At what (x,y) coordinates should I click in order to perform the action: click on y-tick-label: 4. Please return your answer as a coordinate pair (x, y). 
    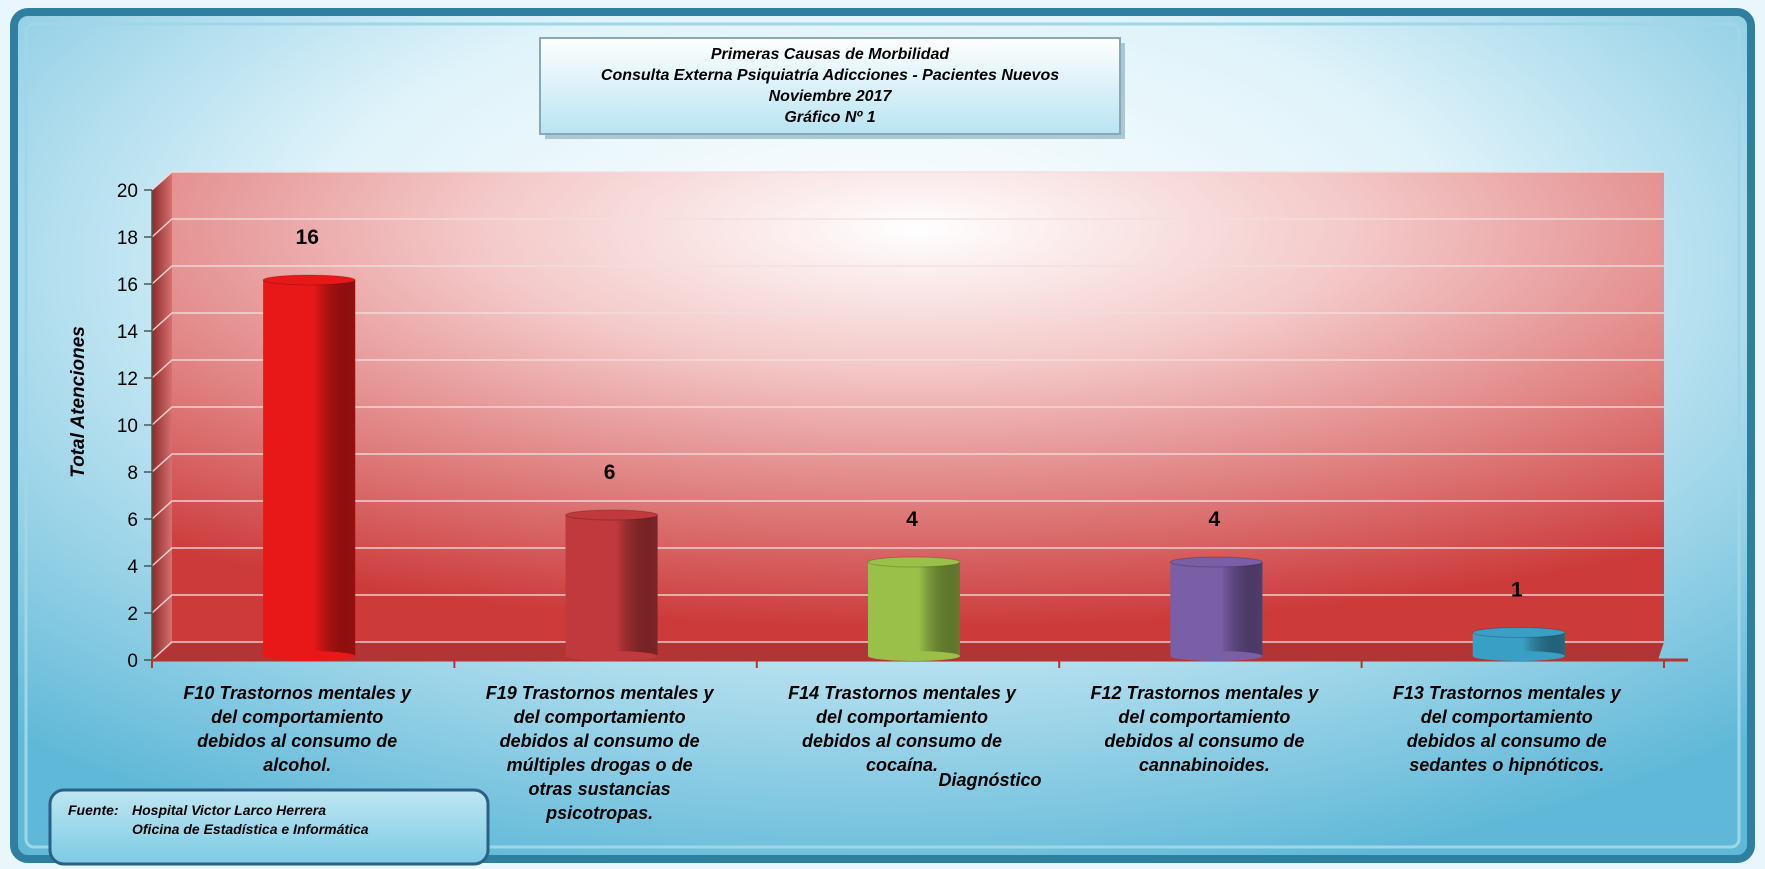
    Looking at the image, I should click on (132, 567).